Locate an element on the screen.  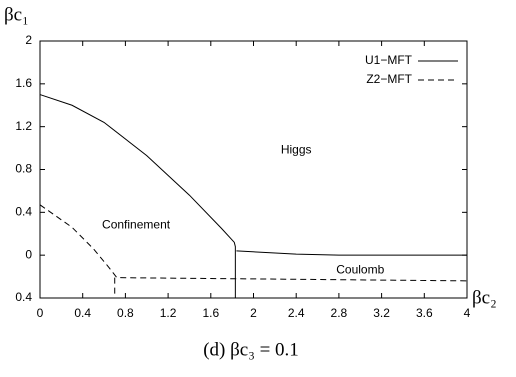
caption: (d) βc₃ = 0.1 is located at coordinates (251, 349).